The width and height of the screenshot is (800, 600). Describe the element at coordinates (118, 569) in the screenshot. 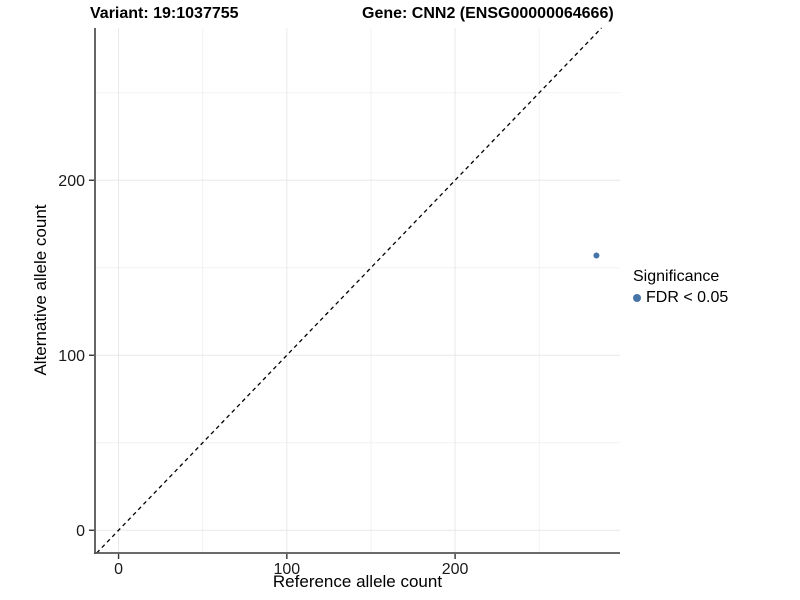

I see `x-tick-label: 0` at that location.